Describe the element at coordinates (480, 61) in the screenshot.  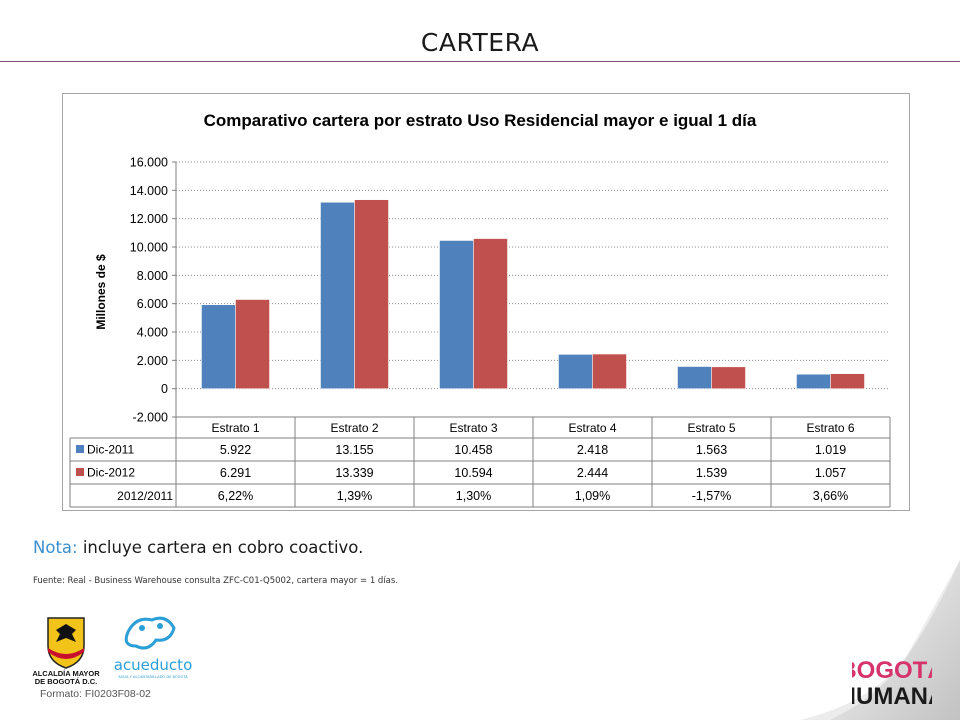
I see `title-rule` at that location.